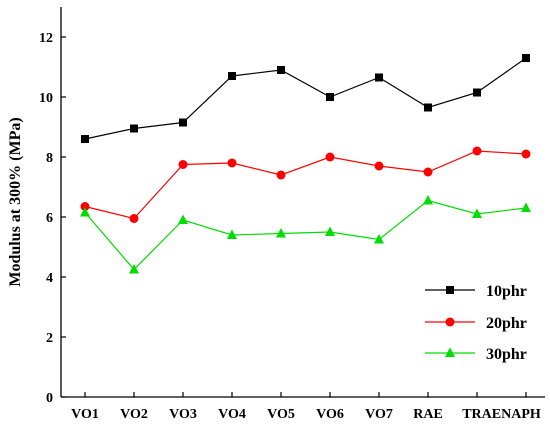  Describe the element at coordinates (183, 414) in the screenshot. I see `x-tick-label: VO3` at that location.